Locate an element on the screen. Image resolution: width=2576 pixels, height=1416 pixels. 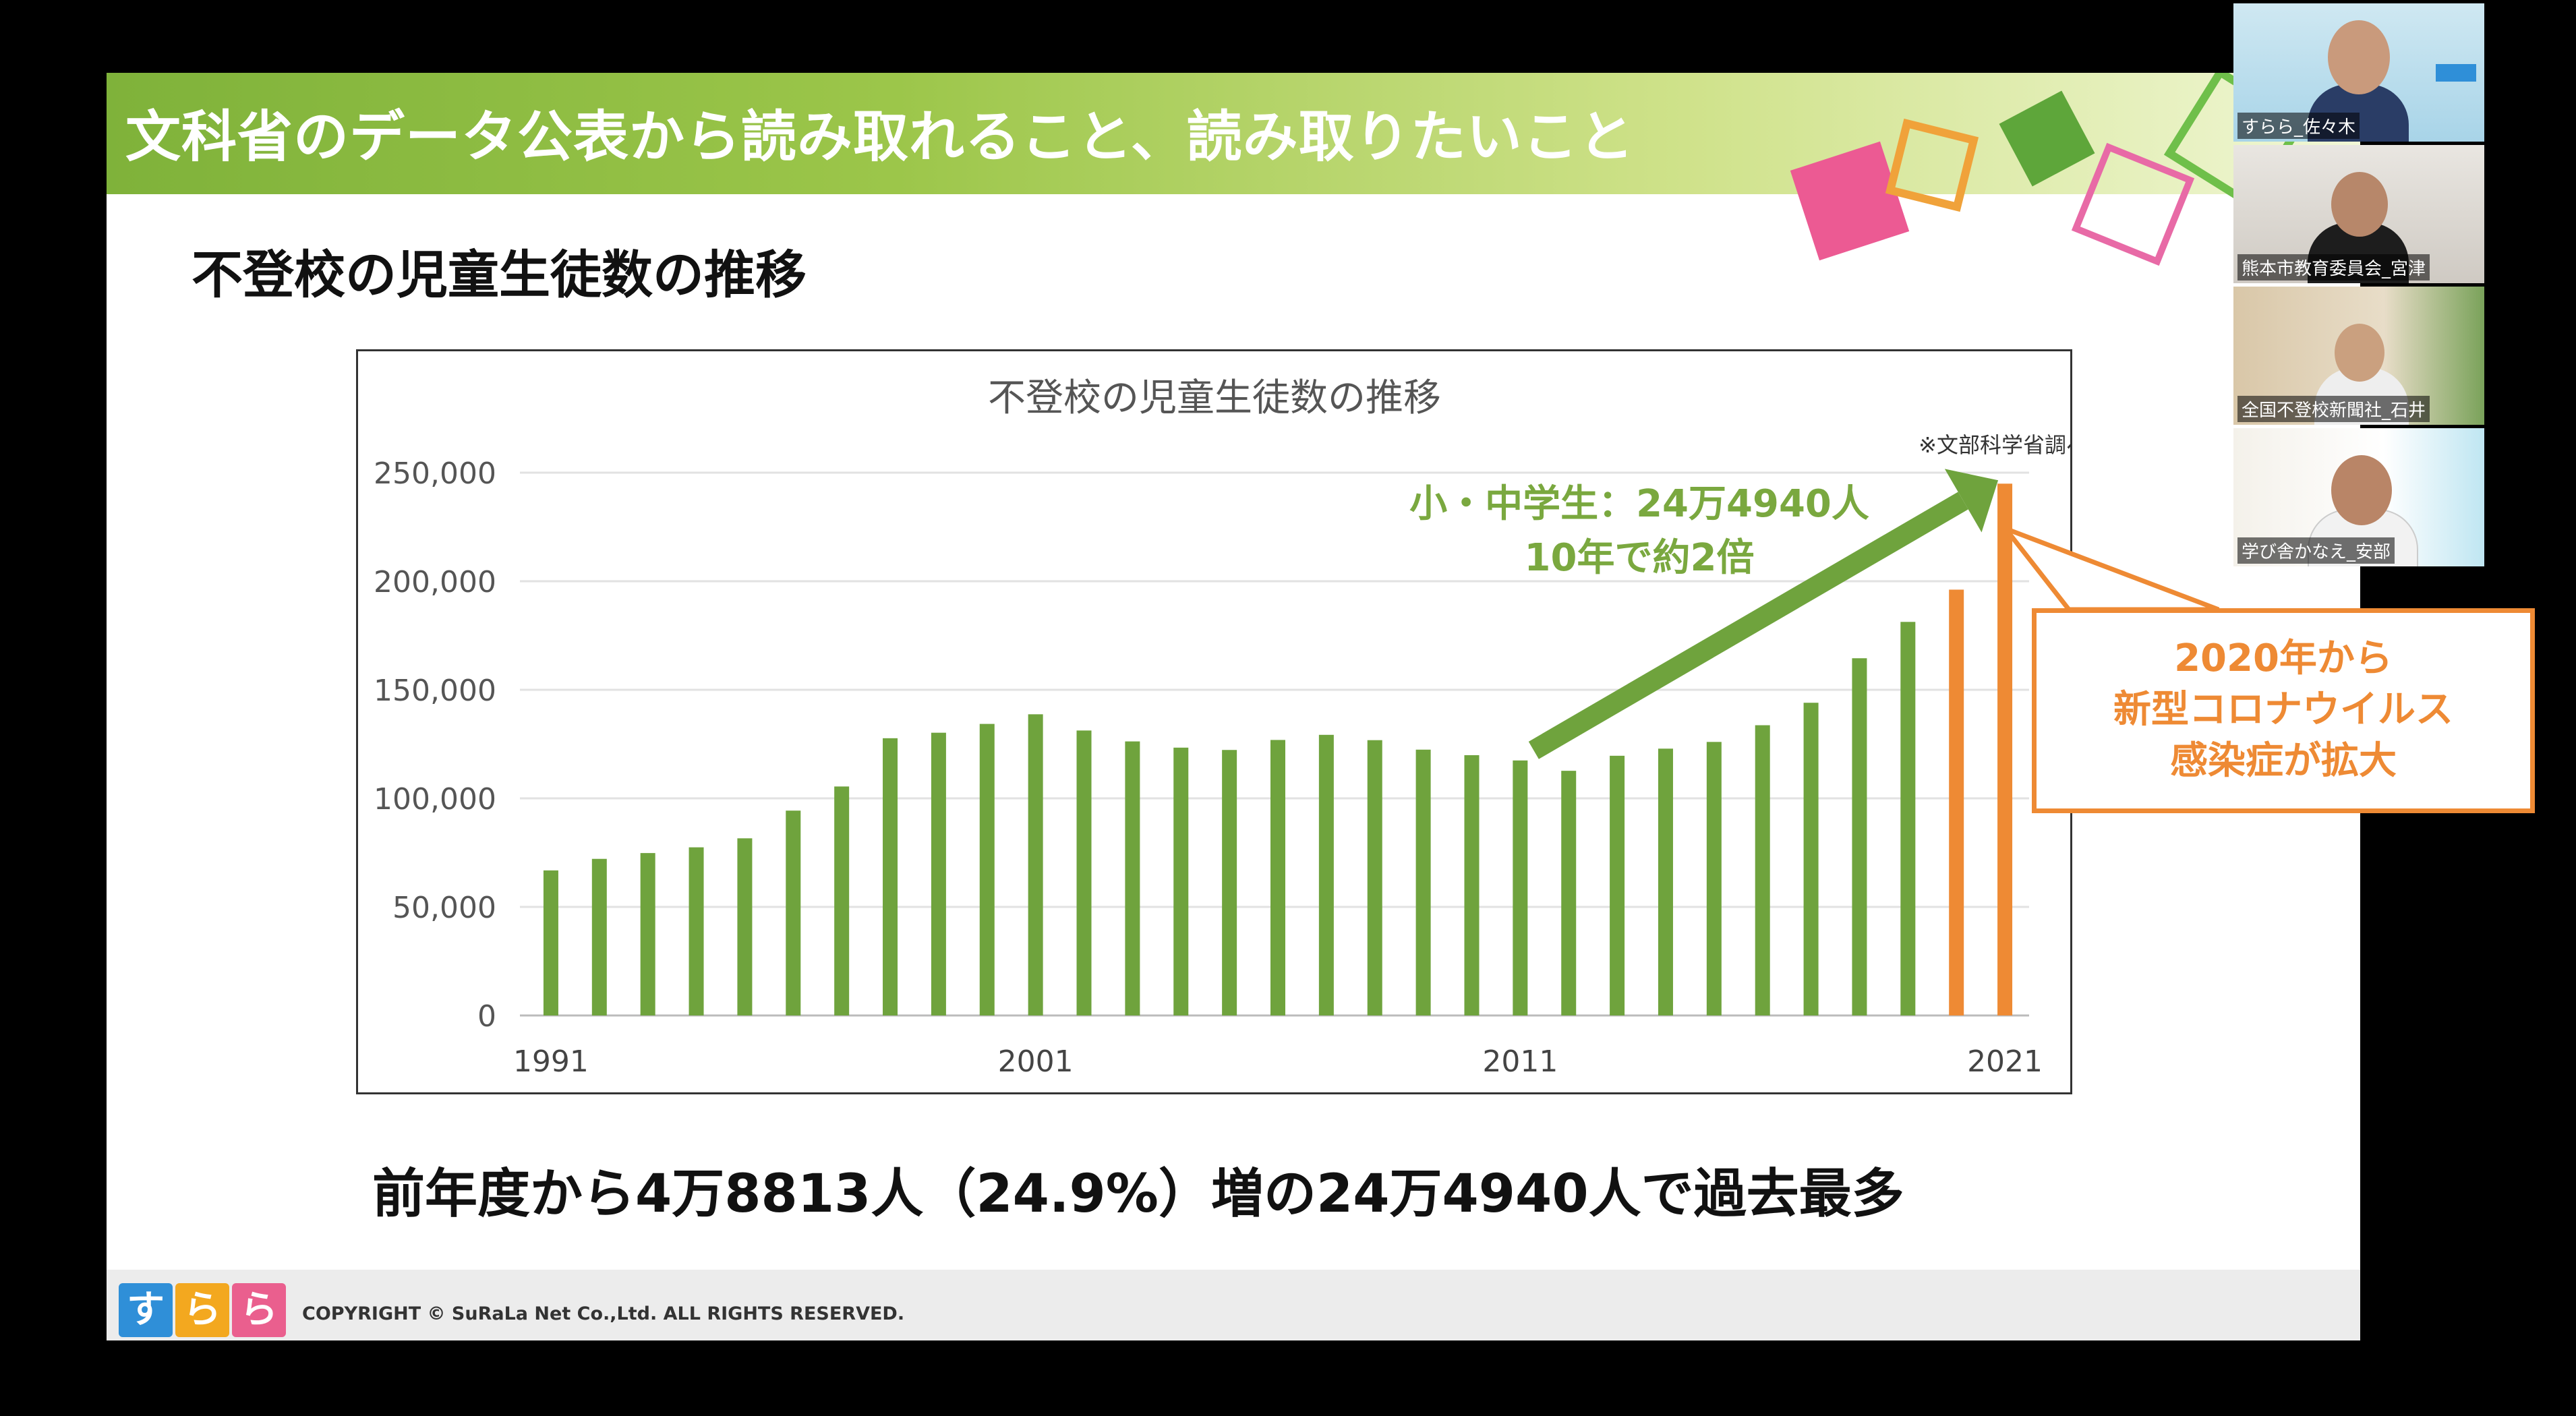
bar-2011 is located at coordinates (1521, 887).